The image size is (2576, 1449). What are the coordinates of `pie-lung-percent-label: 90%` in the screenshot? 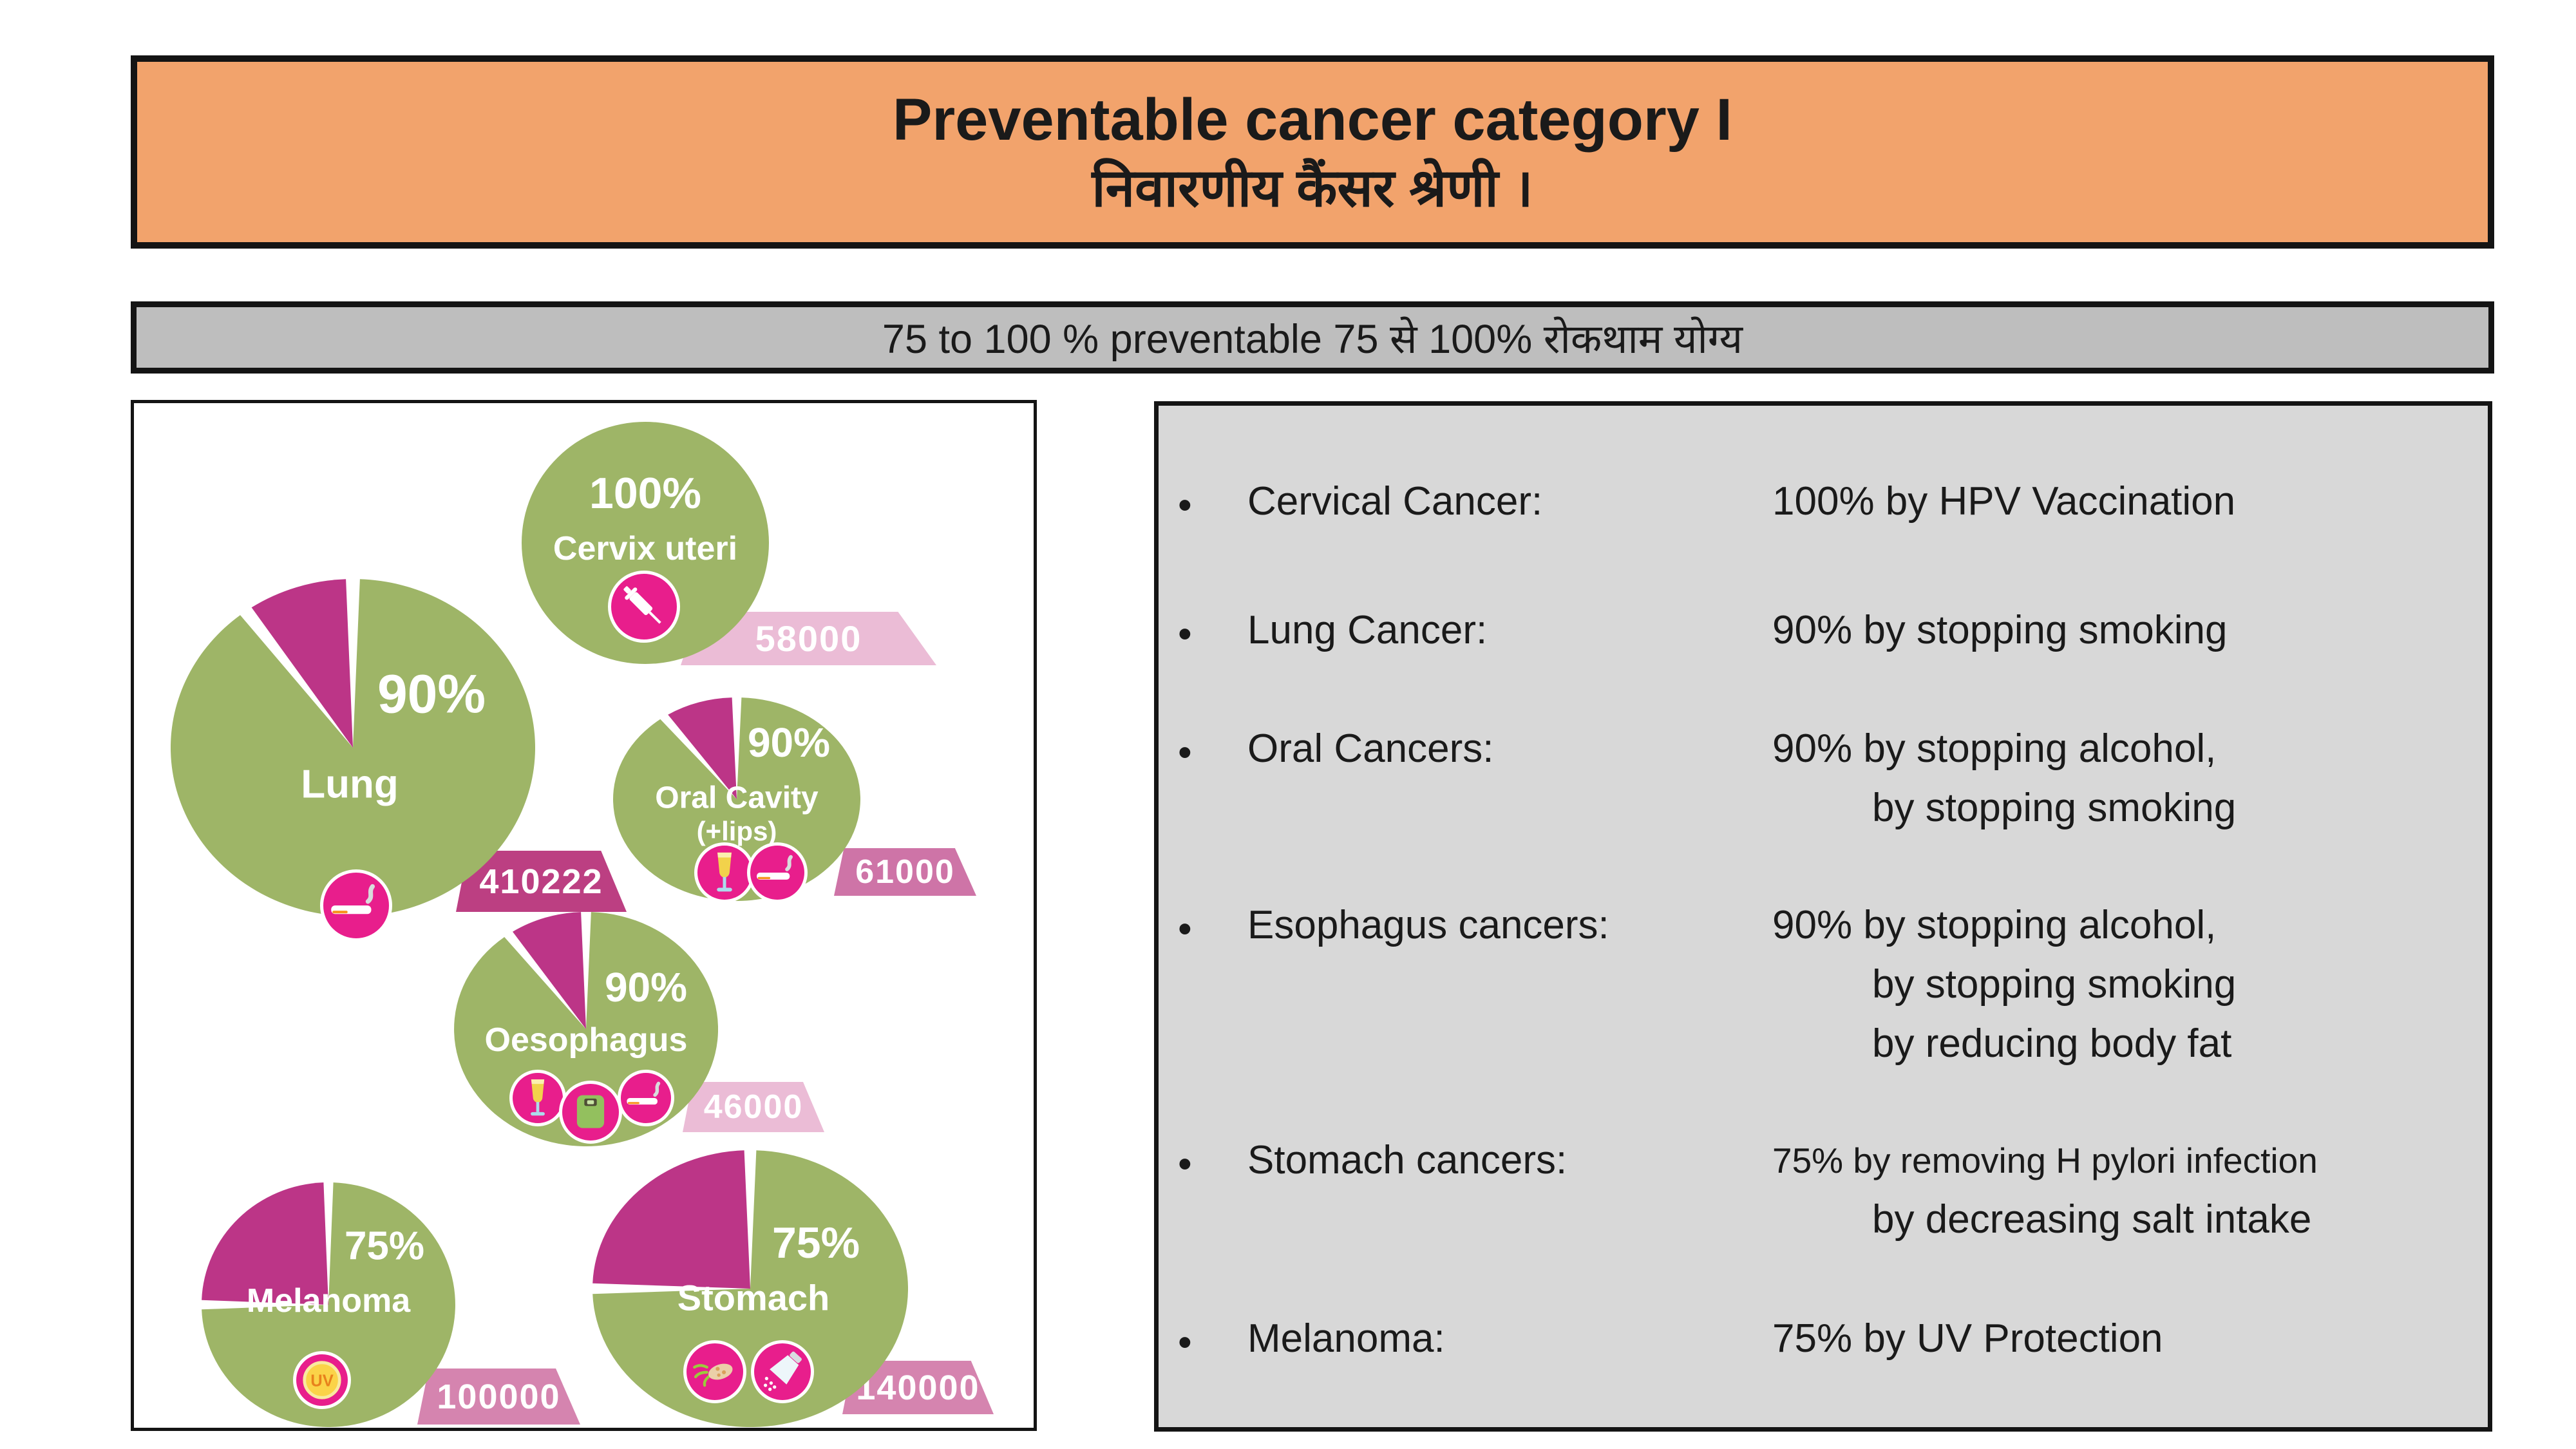 It's located at (431, 693).